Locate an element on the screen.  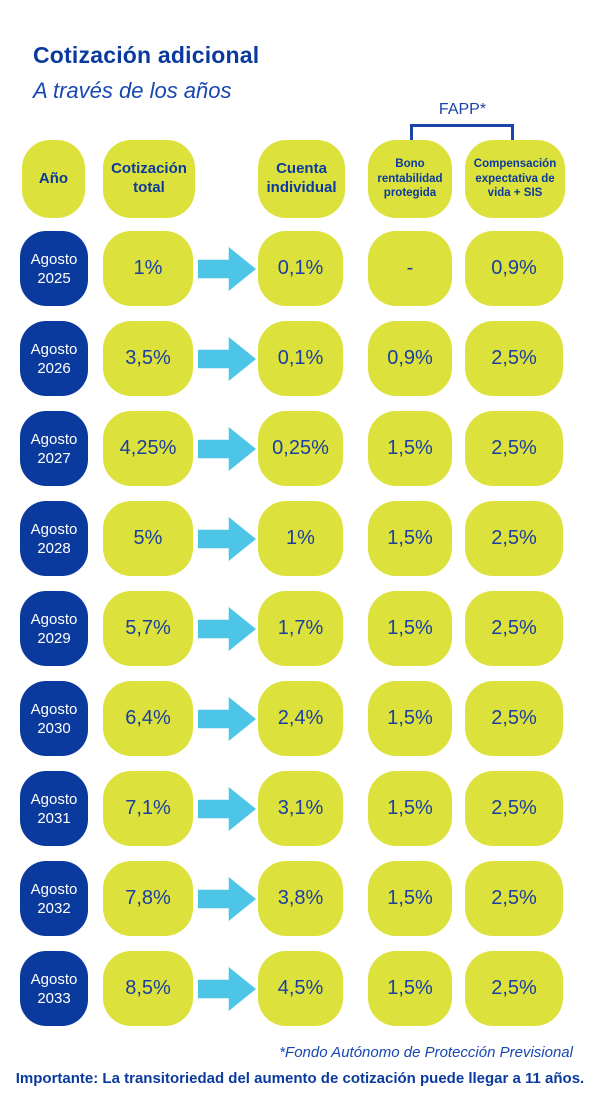
table-row: Agosto 2029 5,7% 1,7% 1,5% 2,5% is located at coordinates (300, 628).